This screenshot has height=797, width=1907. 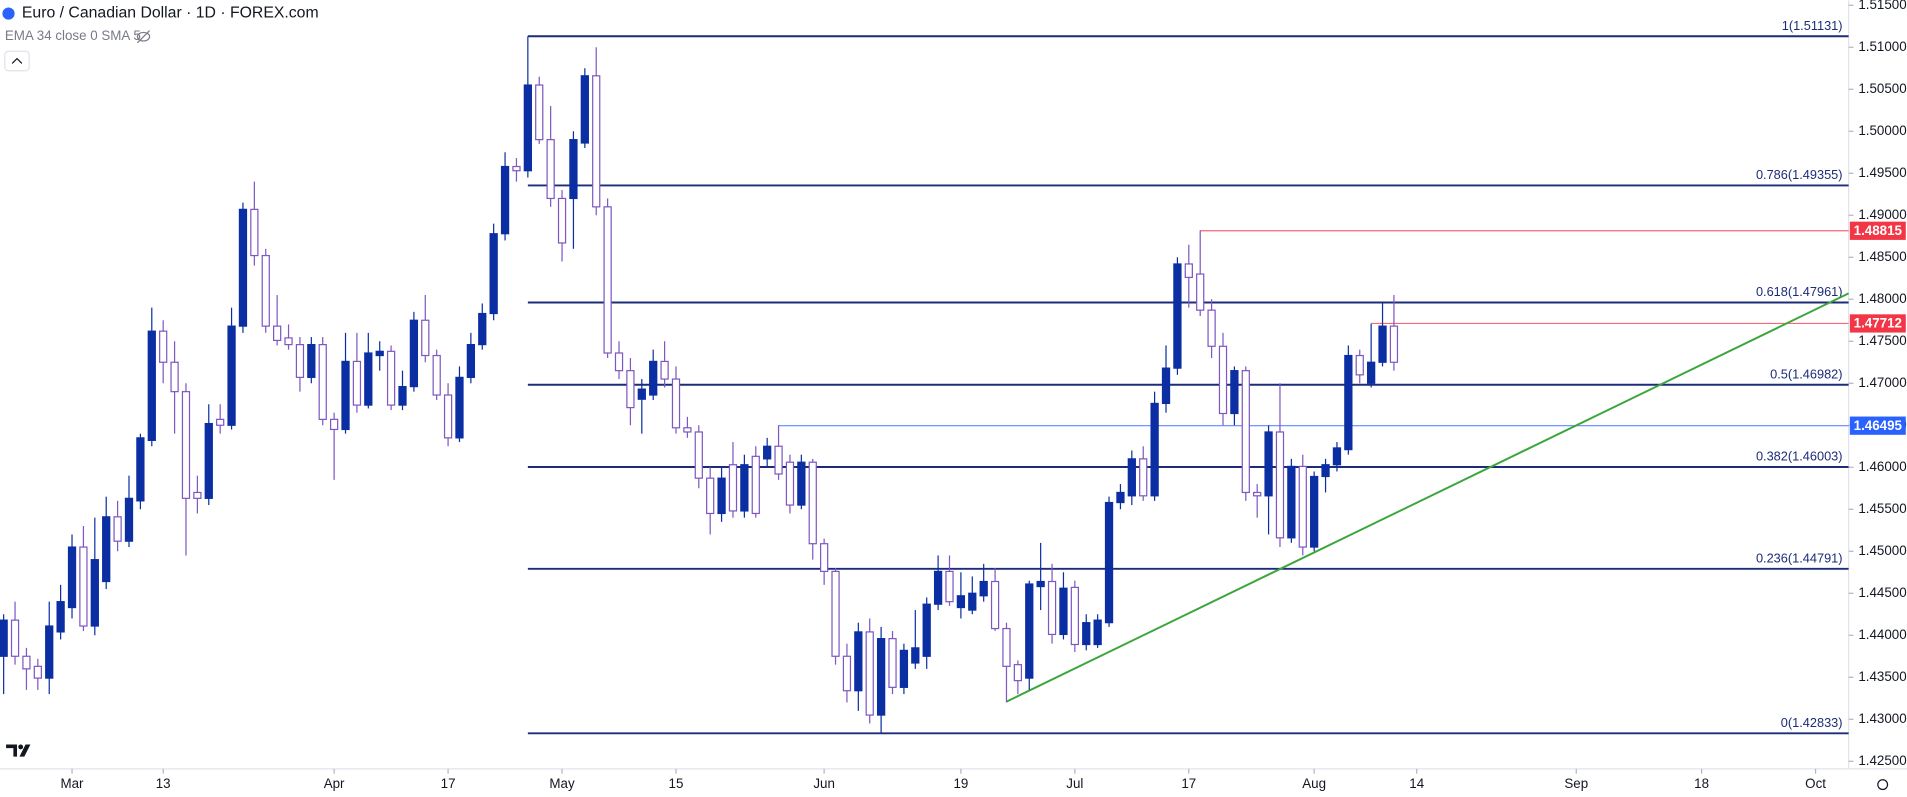 I want to click on fib-label: 0.618(1.47961), so click(x=1799, y=291).